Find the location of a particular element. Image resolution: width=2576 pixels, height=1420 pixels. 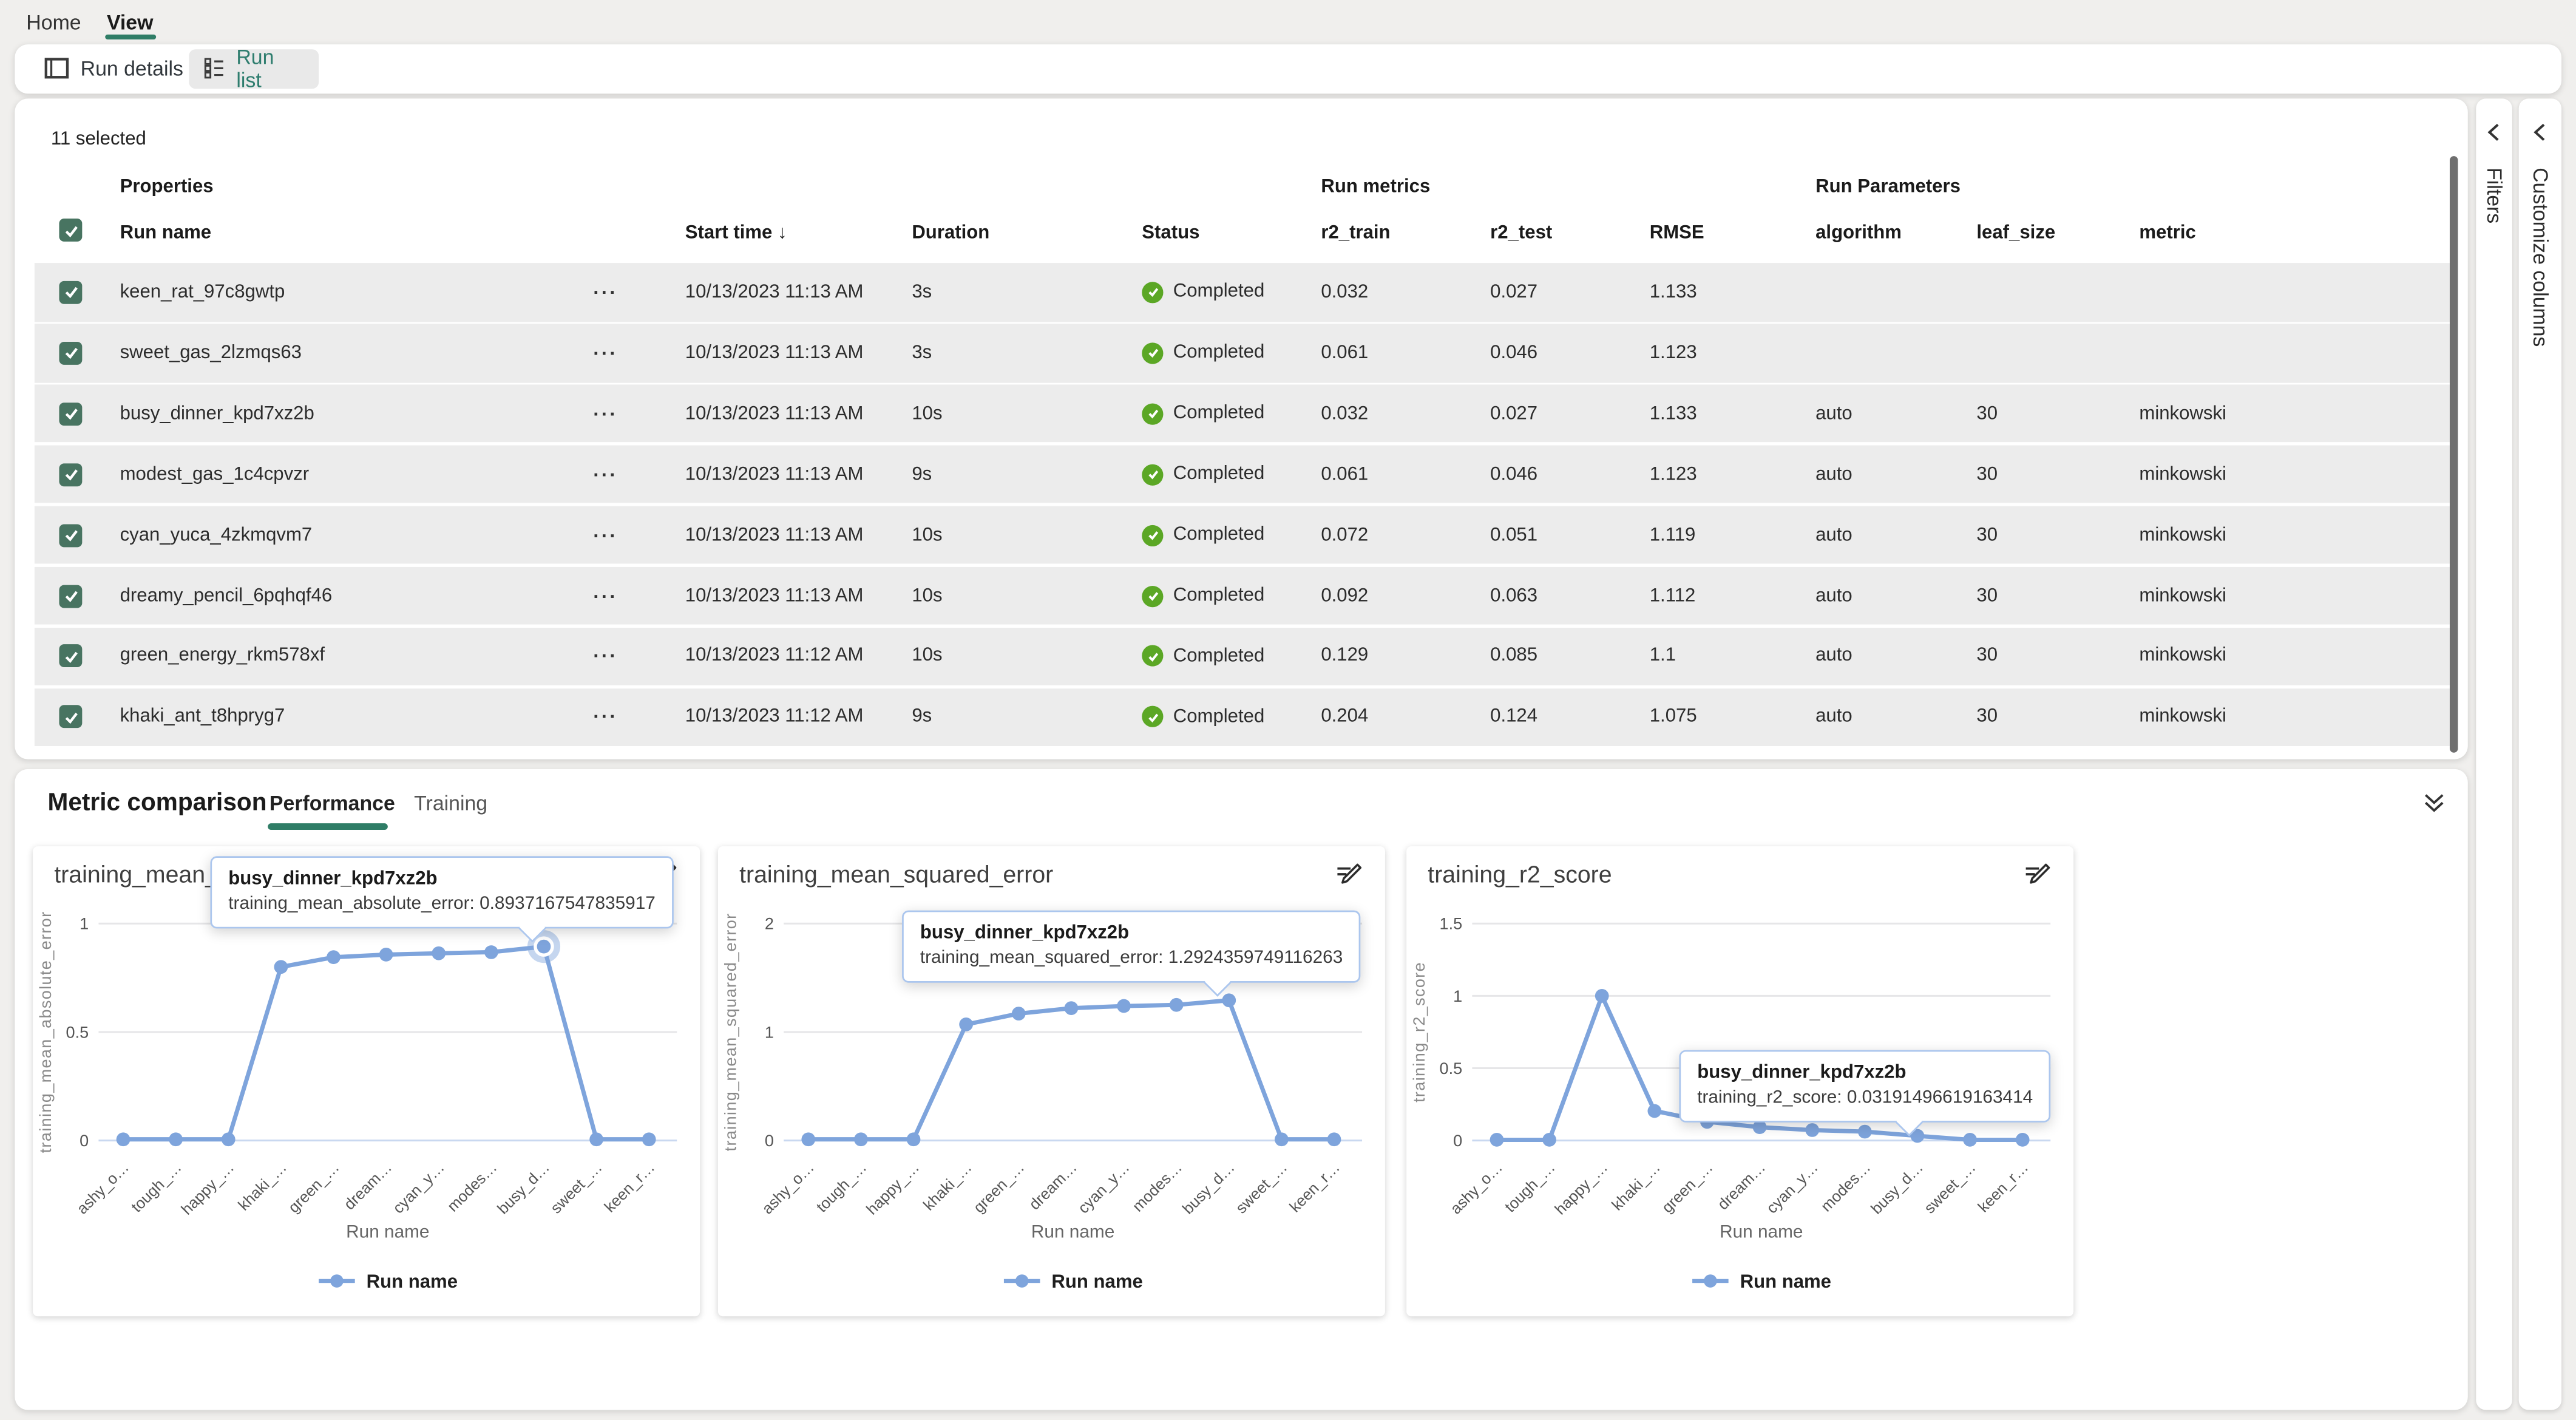

panel-left-icon is located at coordinates (57, 68).